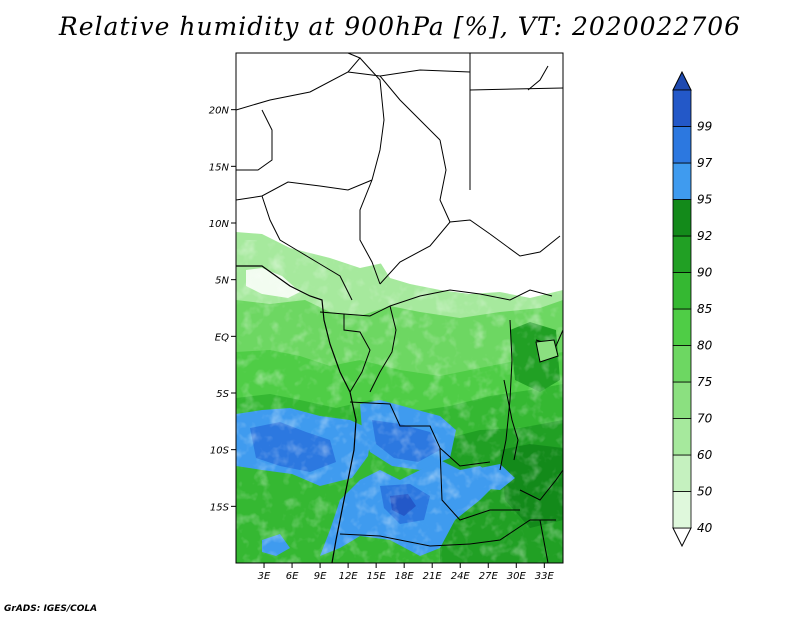  What do you see at coordinates (377, 576) in the screenshot?
I see `x-tick-label: 15E` at bounding box center [377, 576].